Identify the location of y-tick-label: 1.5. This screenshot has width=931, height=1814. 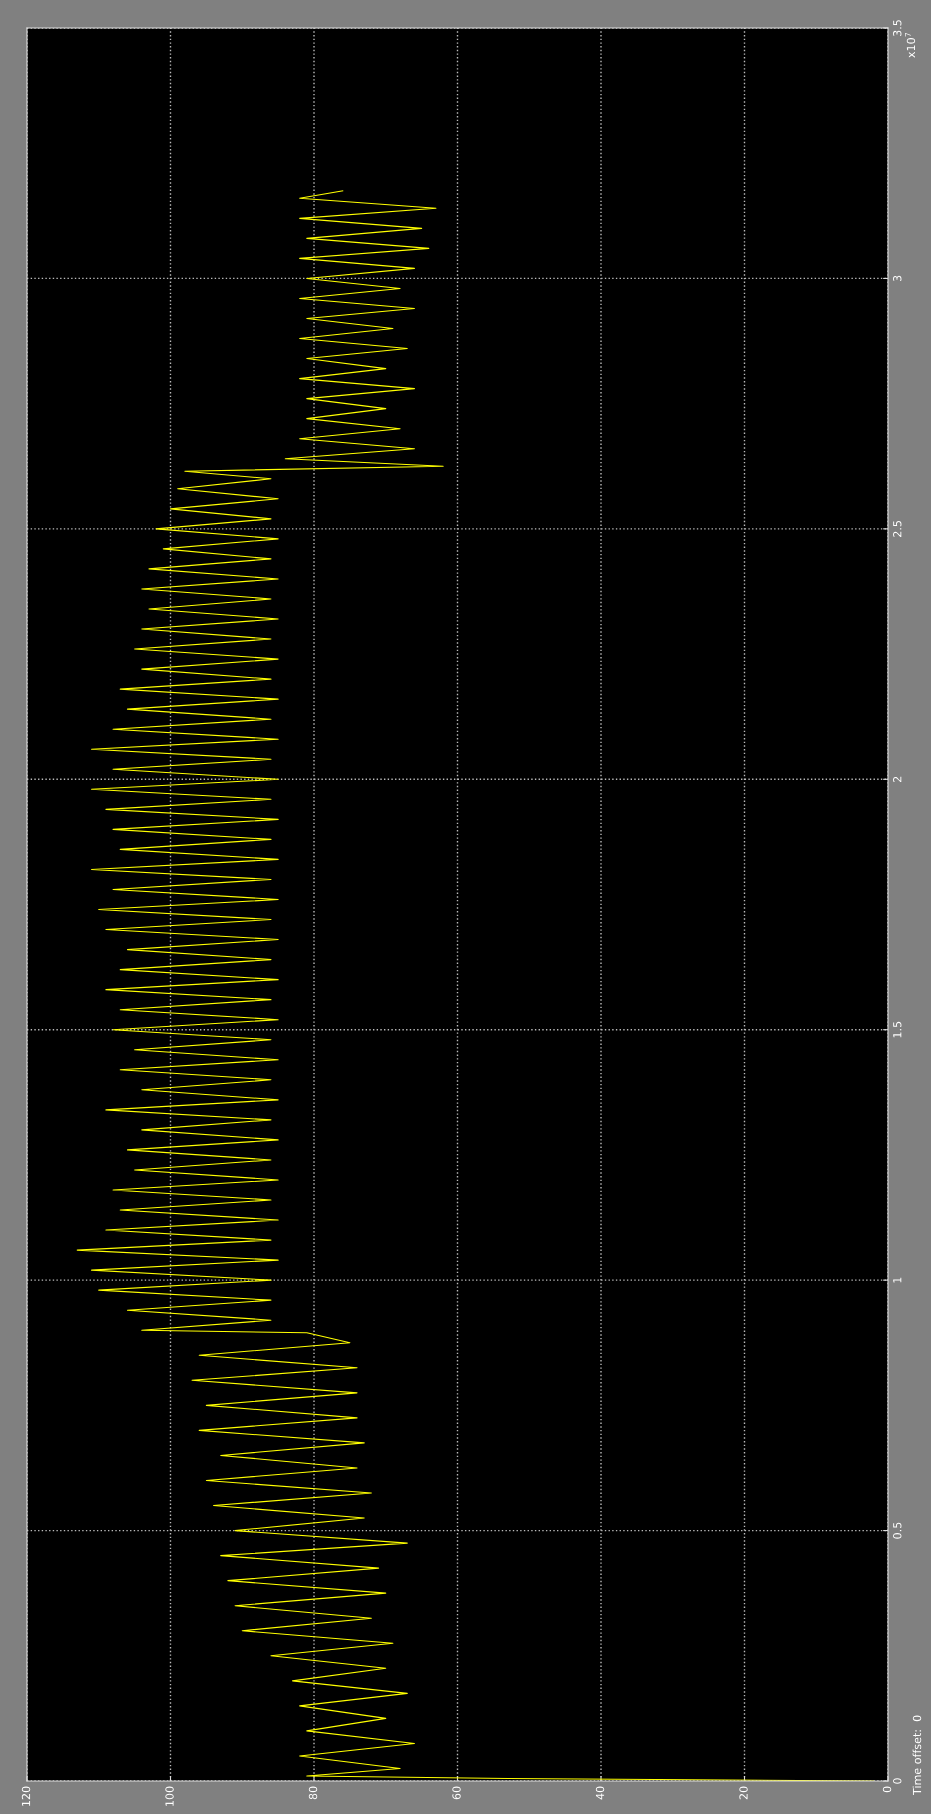
(897, 1029).